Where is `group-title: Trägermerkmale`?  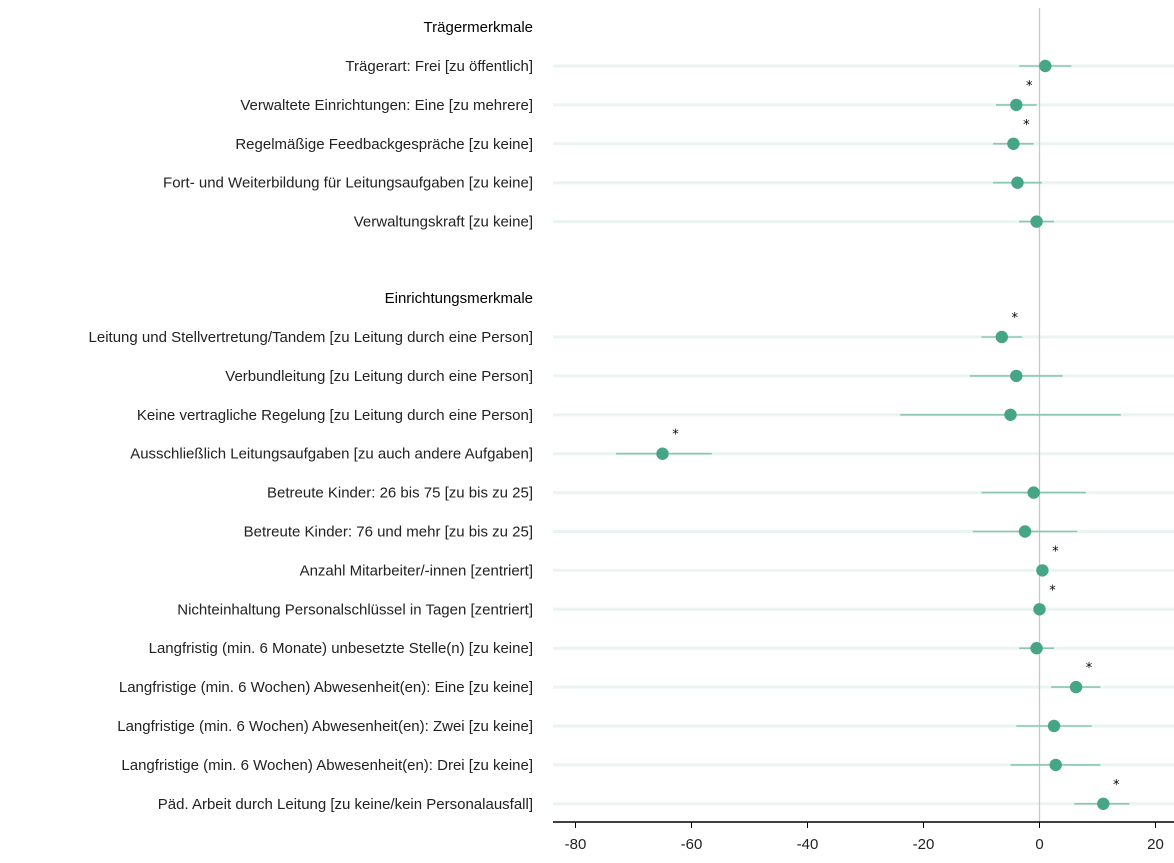
group-title: Trägermerkmale is located at coordinates (478, 27).